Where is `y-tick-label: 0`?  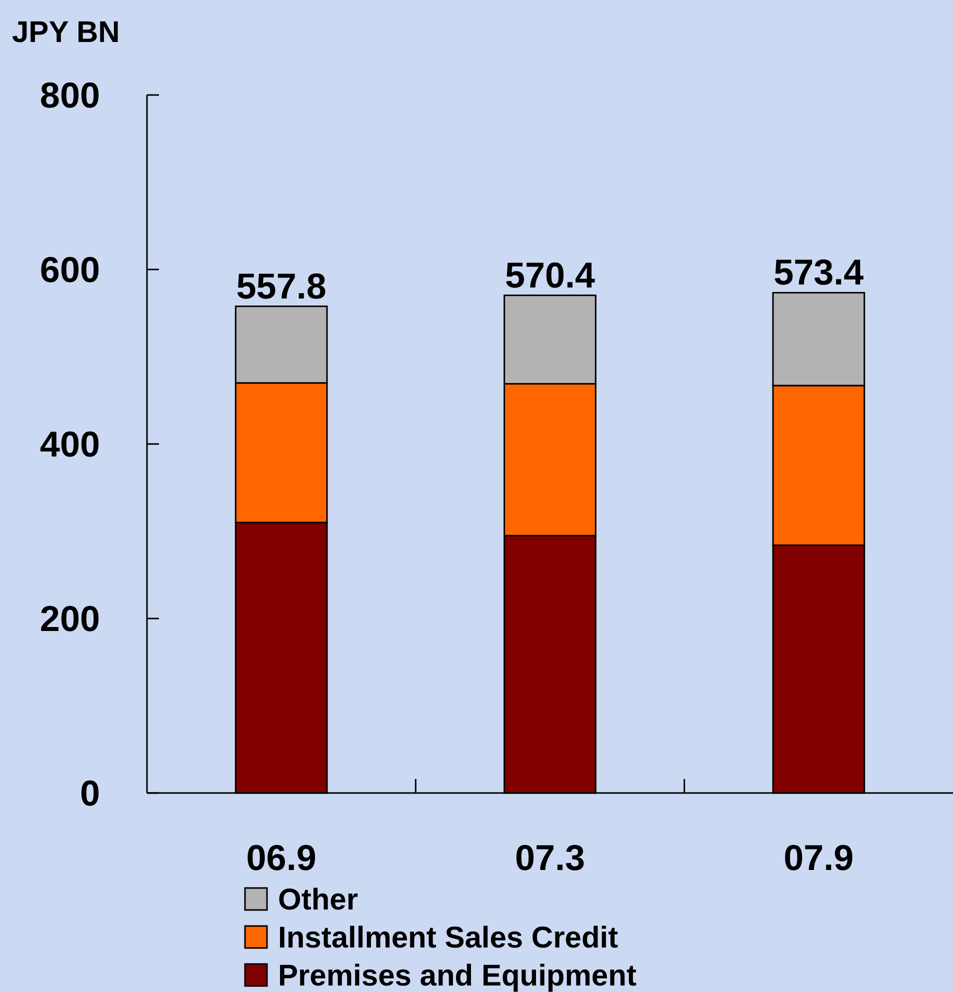
y-tick-label: 0 is located at coordinates (90, 793).